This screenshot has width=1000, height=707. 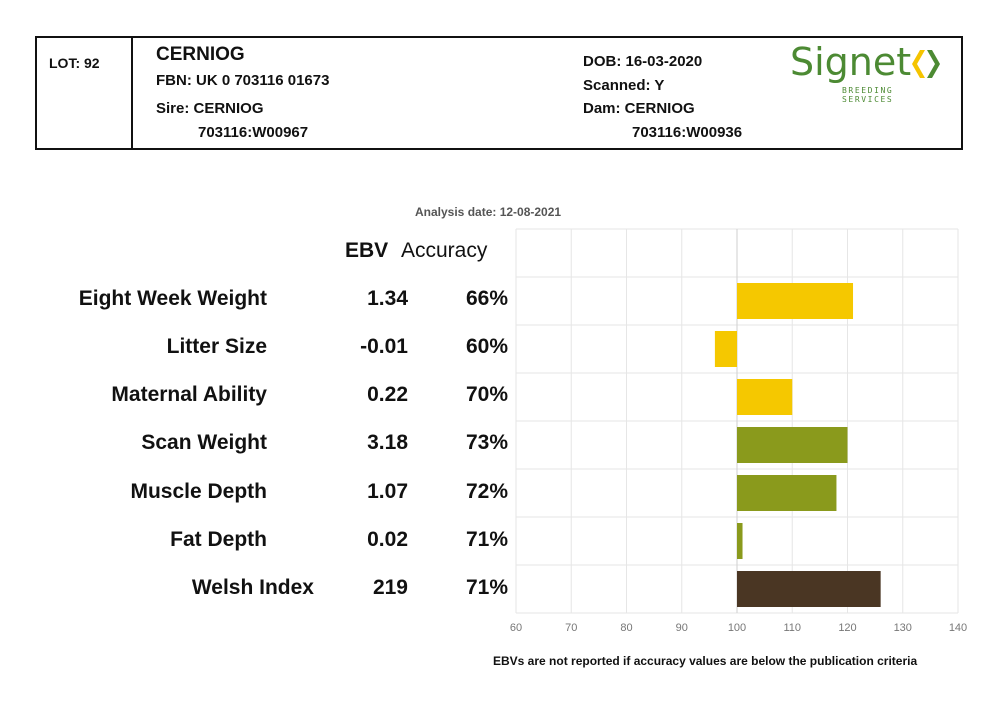 What do you see at coordinates (765, 397) in the screenshot?
I see `bar-maternal-ability` at bounding box center [765, 397].